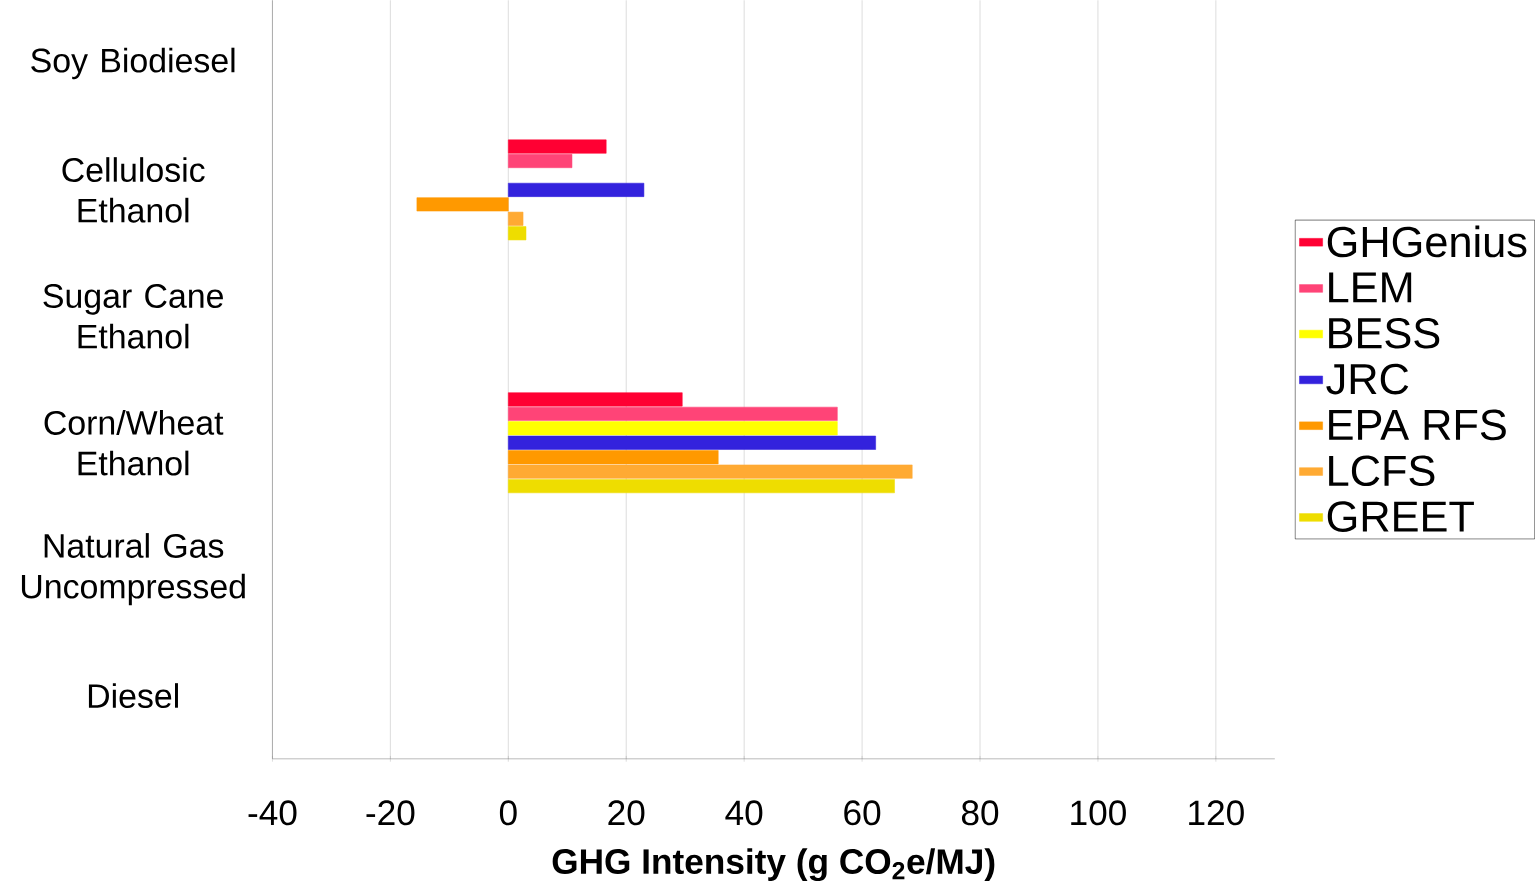  What do you see at coordinates (1216, 813) in the screenshot?
I see `x-tick-label: 120` at bounding box center [1216, 813].